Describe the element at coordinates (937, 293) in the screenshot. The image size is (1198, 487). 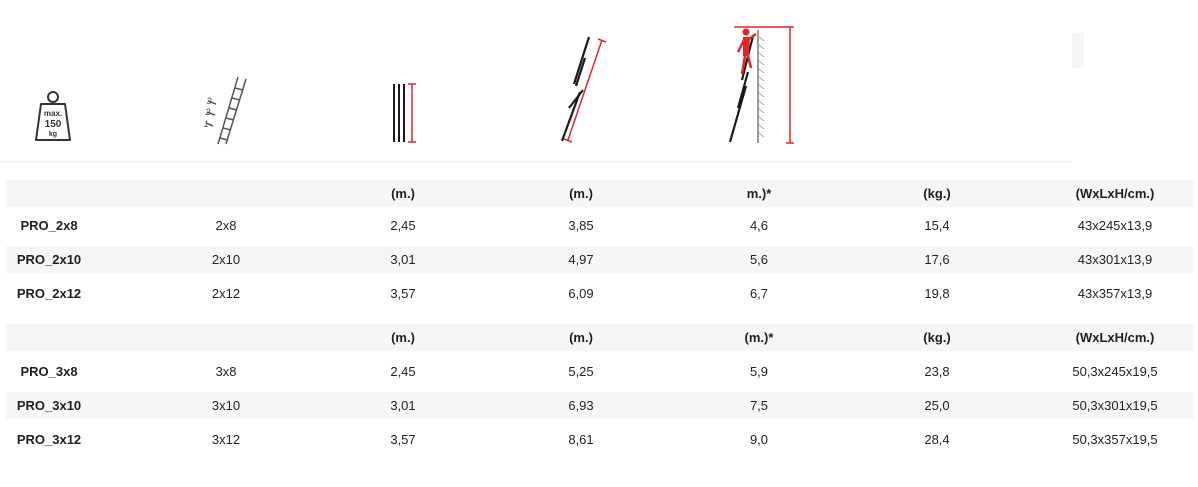
I see `weight-cell: 19,8` at that location.